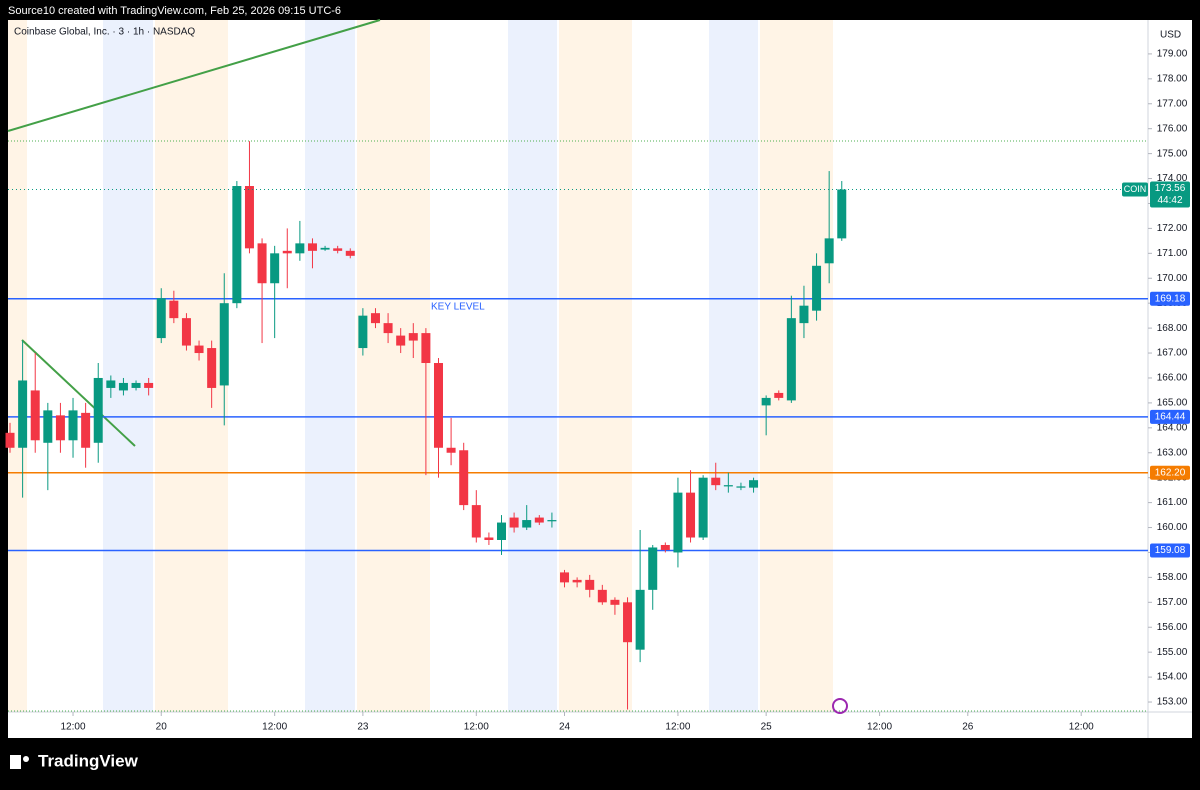 Image resolution: width=1200 pixels, height=790 pixels. I want to click on y-tick-label: 160.00, so click(1172, 527).